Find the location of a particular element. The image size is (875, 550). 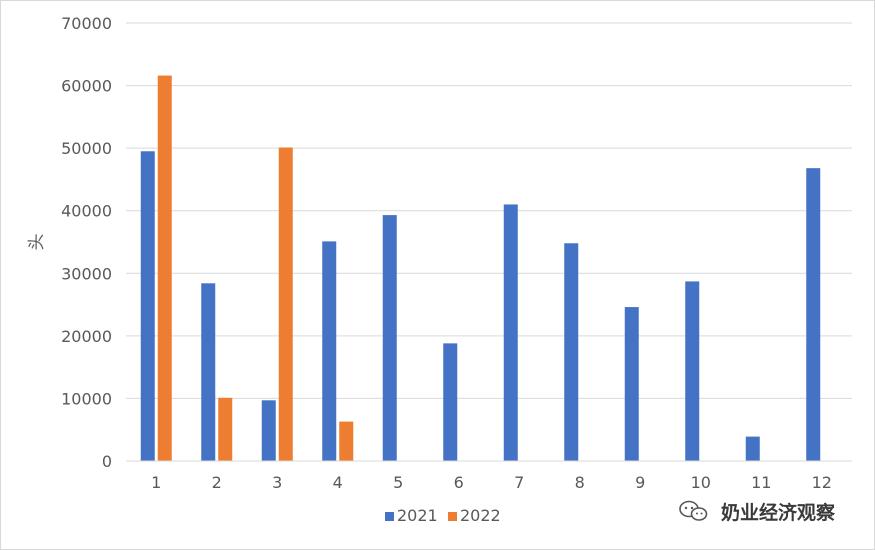

x-tick-label: 6 is located at coordinates (459, 482).